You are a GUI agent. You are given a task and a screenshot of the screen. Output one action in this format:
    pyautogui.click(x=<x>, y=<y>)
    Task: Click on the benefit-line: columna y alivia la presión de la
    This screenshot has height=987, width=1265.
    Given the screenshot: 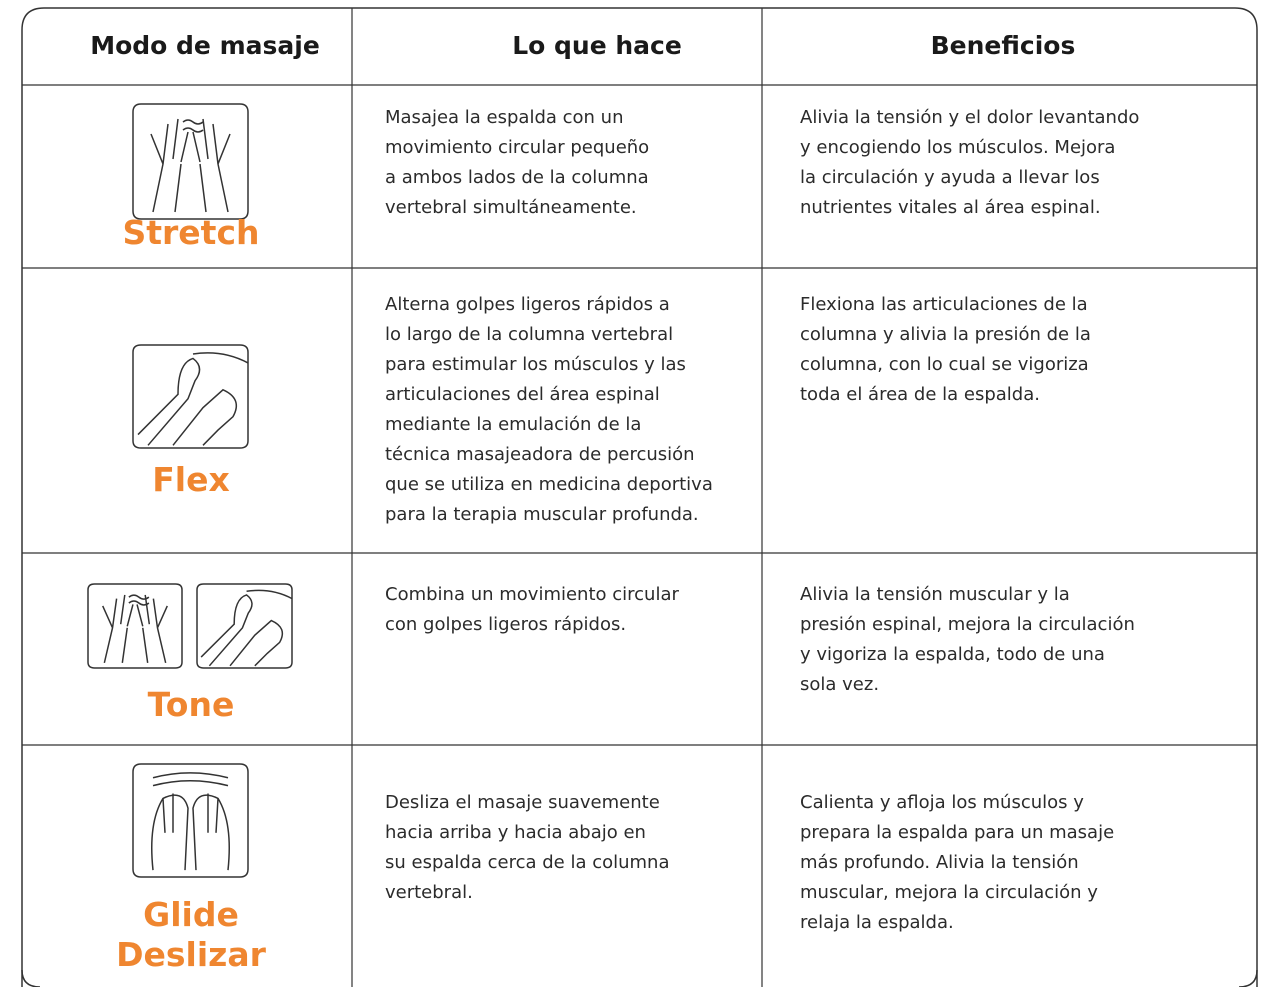 What is the action you would take?
    pyautogui.click(x=945, y=334)
    